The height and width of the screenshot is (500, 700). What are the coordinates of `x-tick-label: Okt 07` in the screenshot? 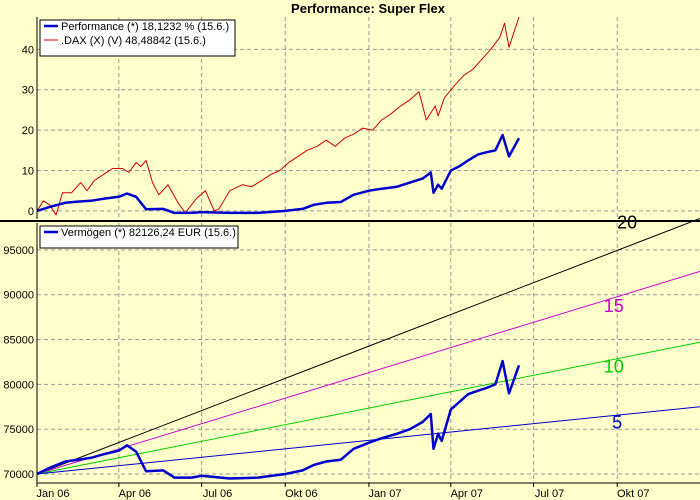 It's located at (633, 494).